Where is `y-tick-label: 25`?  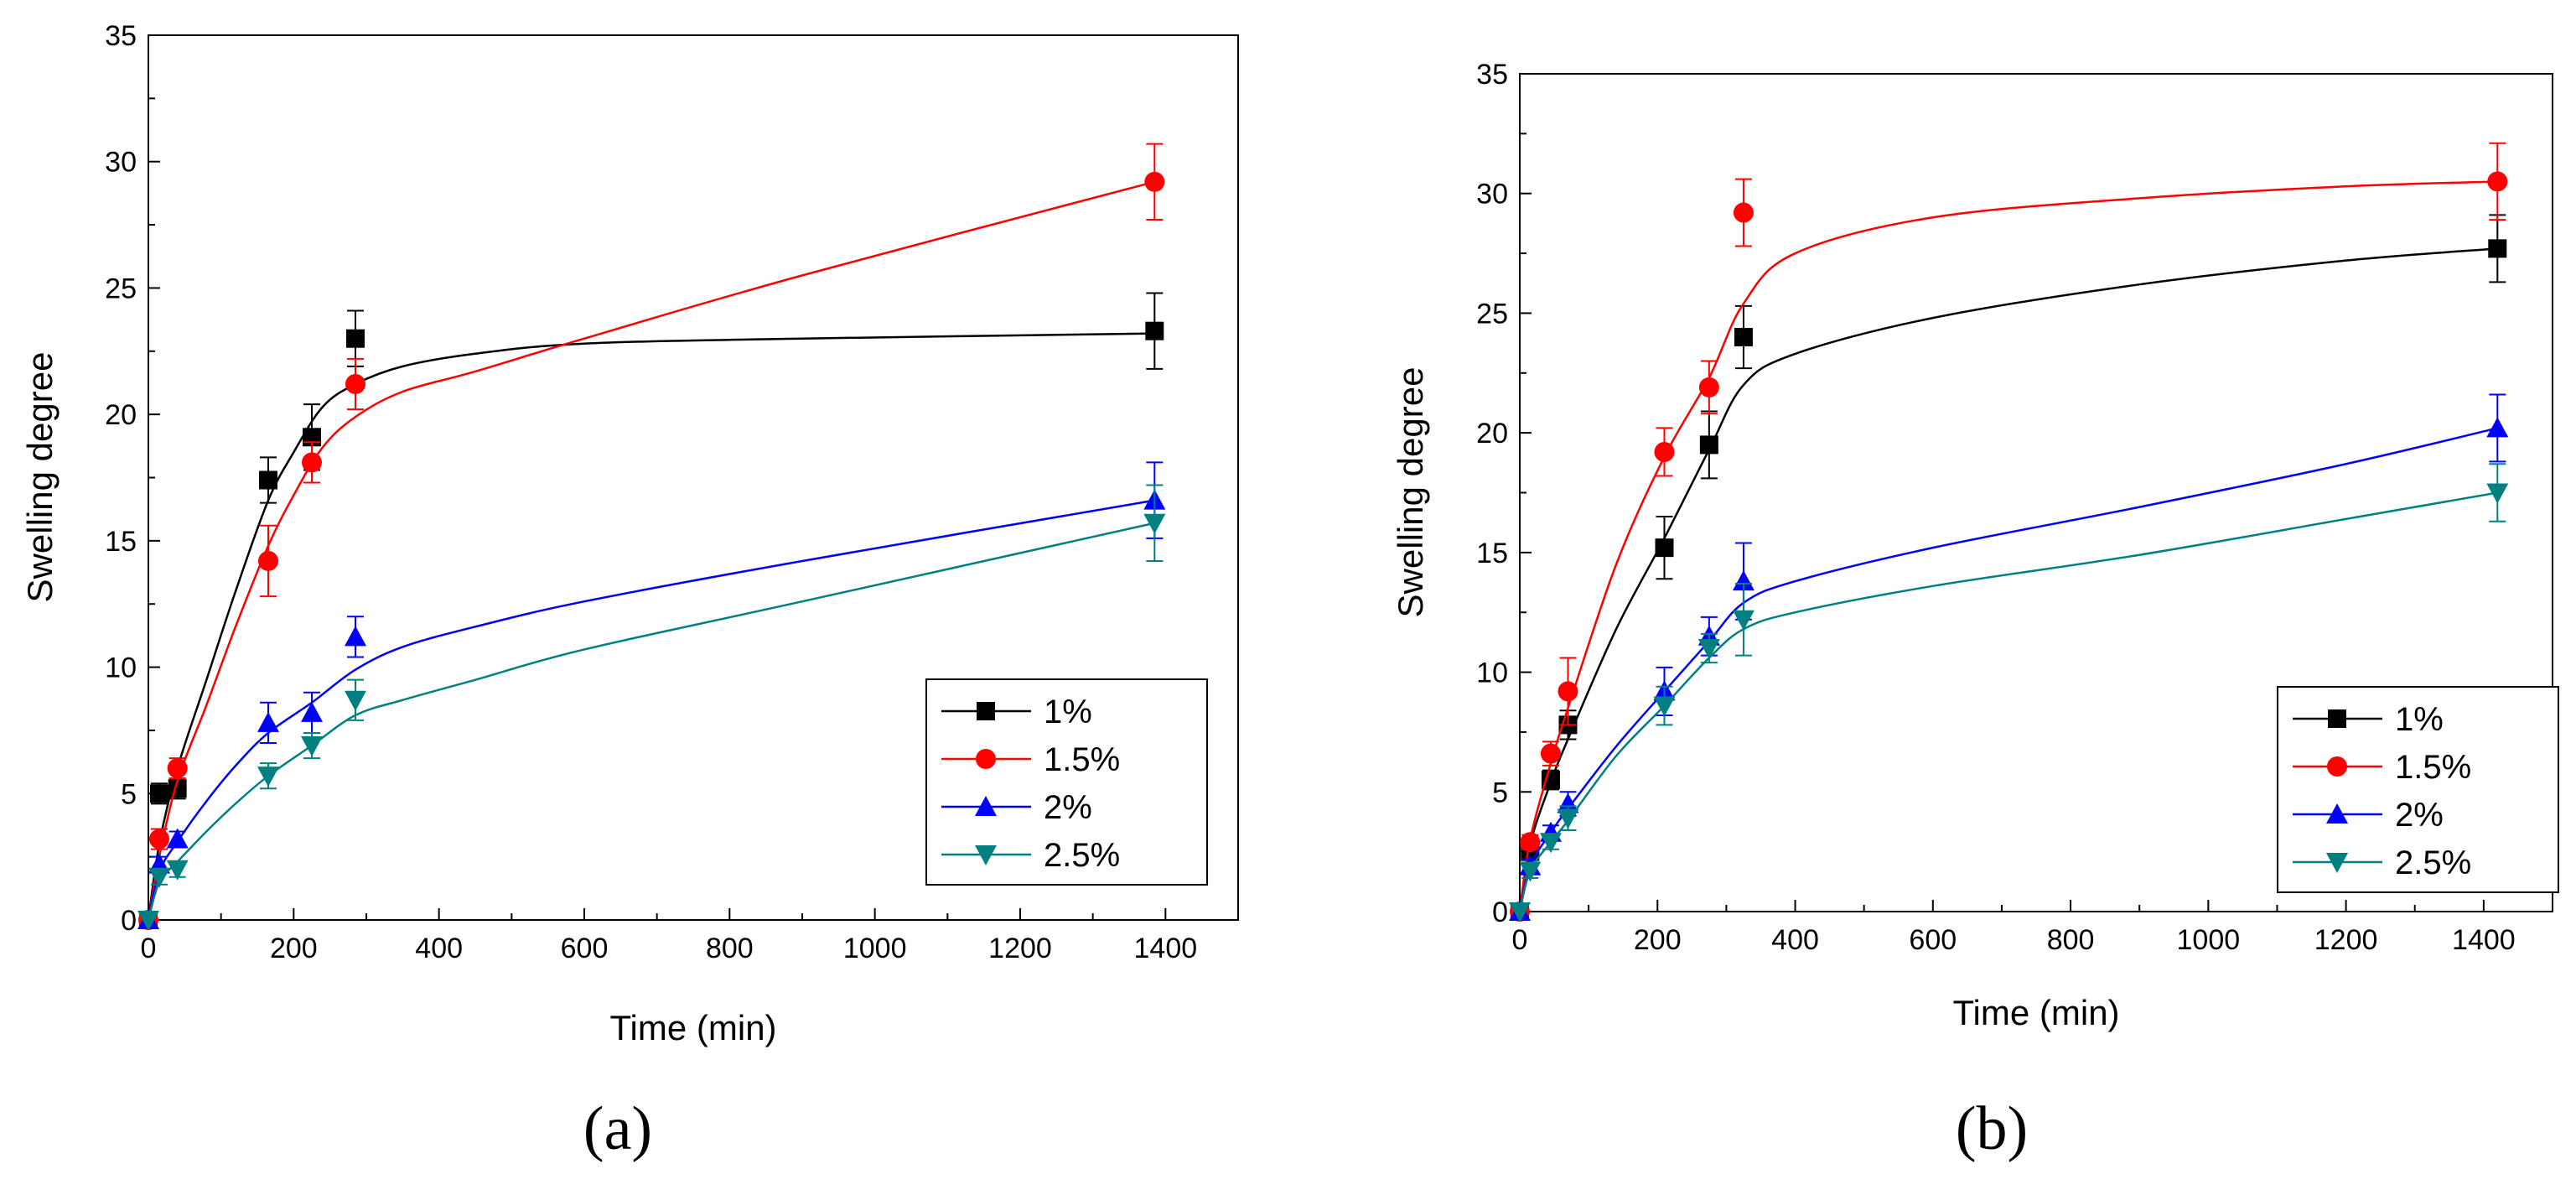
y-tick-label: 25 is located at coordinates (1492, 314).